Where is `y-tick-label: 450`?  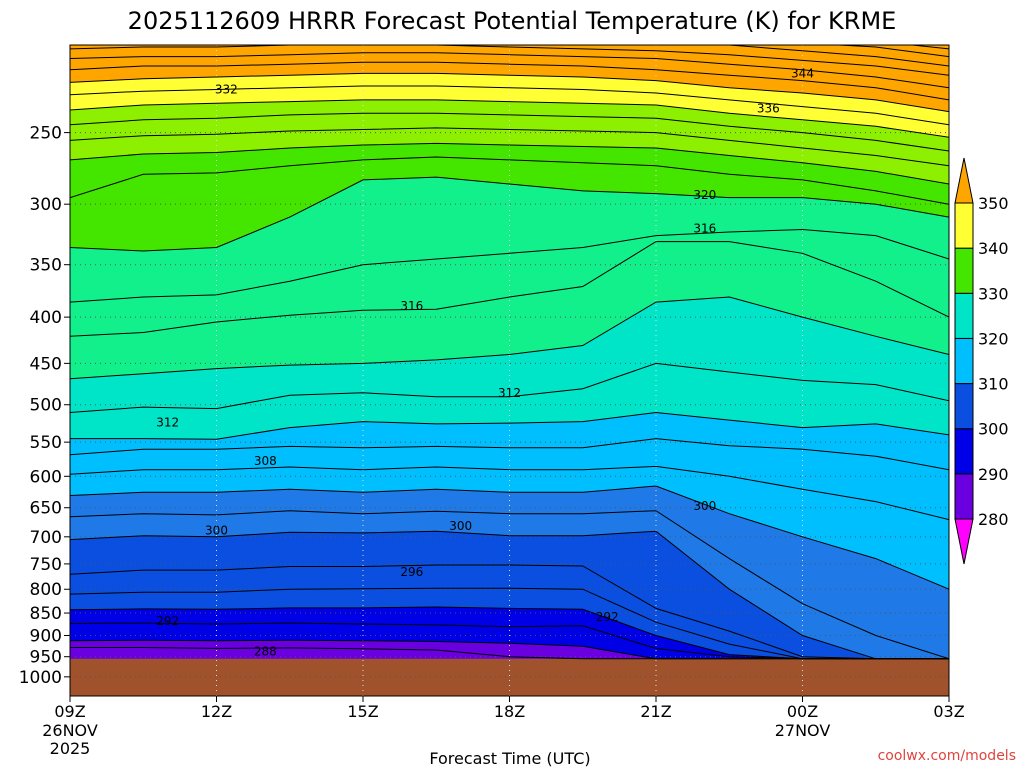
y-tick-label: 450 is located at coordinates (46, 364).